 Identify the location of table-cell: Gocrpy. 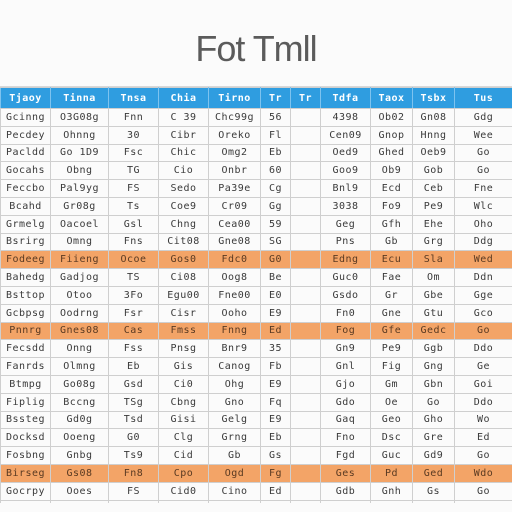
(25, 491).